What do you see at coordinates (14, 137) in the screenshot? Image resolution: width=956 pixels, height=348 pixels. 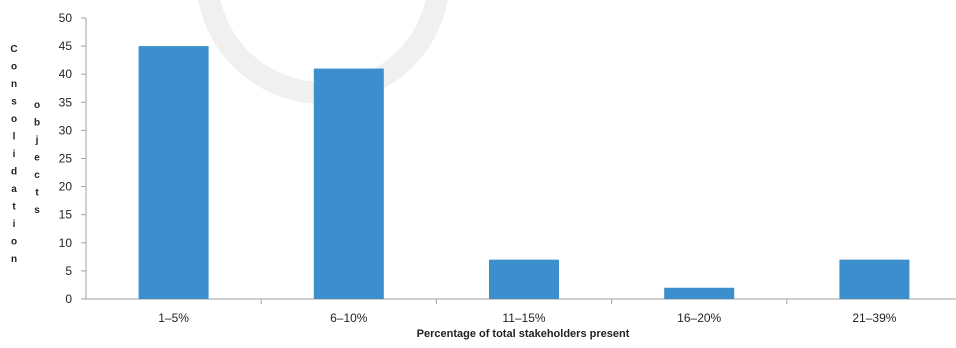 I see `y-axis-title-char: l` at bounding box center [14, 137].